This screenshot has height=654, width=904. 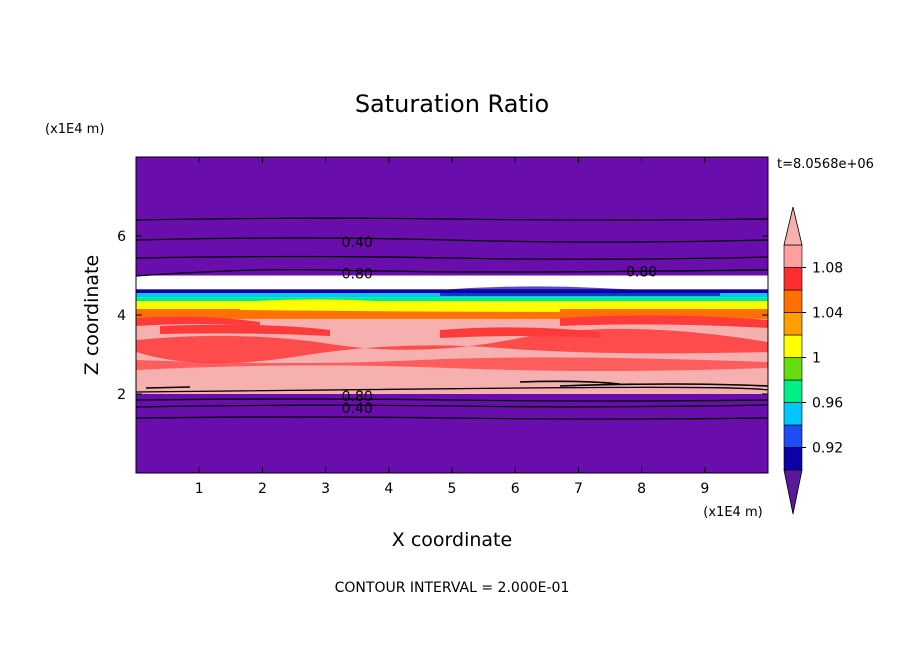 I want to click on x-axis-label: X coordinate, so click(x=452, y=540).